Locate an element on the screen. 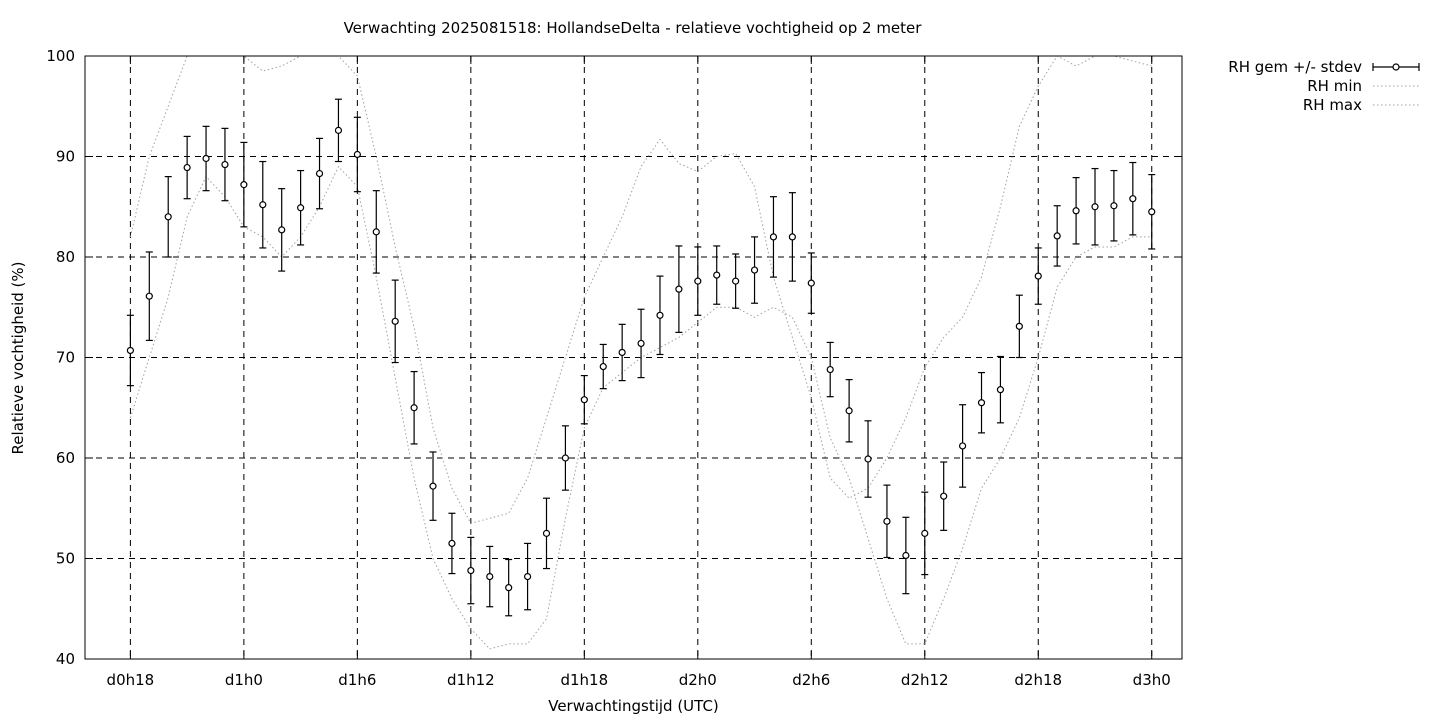  x-tick-label: d2h18 is located at coordinates (1038, 680).